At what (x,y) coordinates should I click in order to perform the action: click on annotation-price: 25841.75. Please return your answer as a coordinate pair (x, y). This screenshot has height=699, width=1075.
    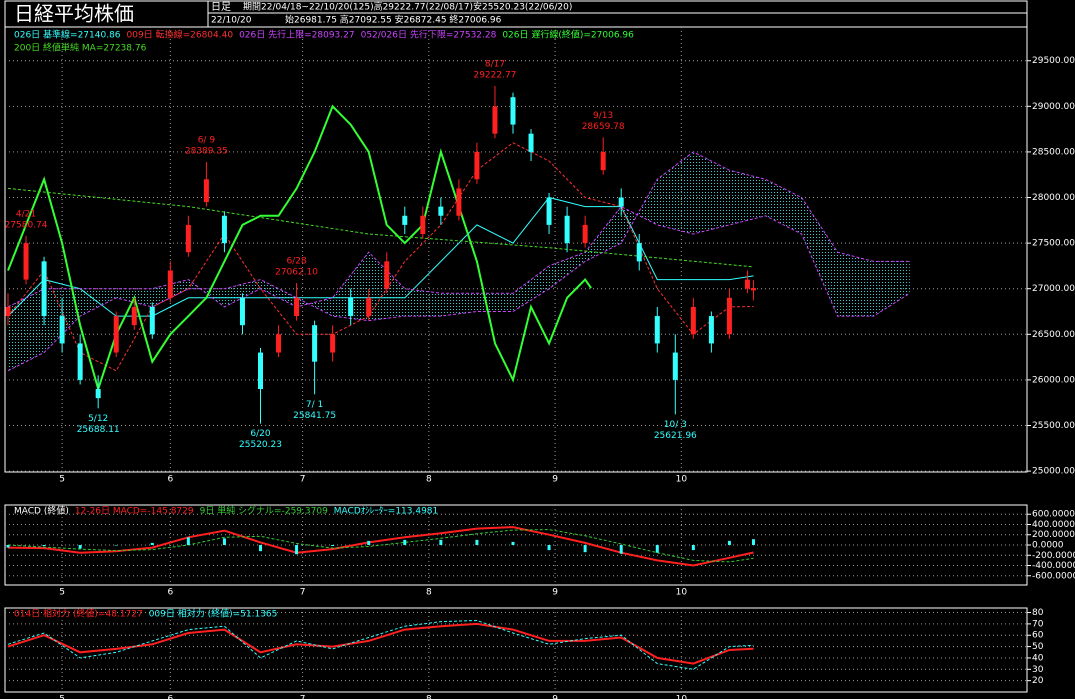
    Looking at the image, I should click on (314, 416).